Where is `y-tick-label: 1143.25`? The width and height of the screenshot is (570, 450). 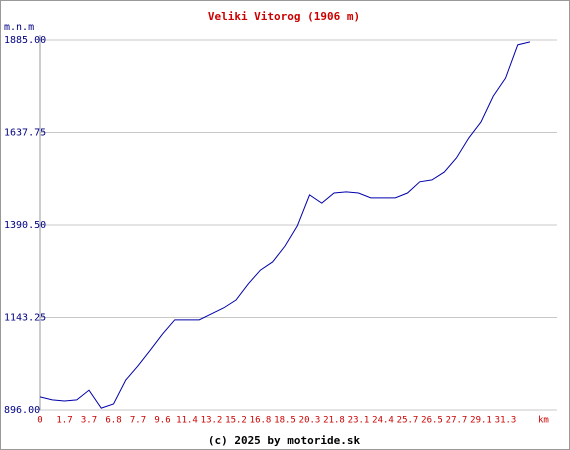 y-tick-label: 1143.25 is located at coordinates (25, 318).